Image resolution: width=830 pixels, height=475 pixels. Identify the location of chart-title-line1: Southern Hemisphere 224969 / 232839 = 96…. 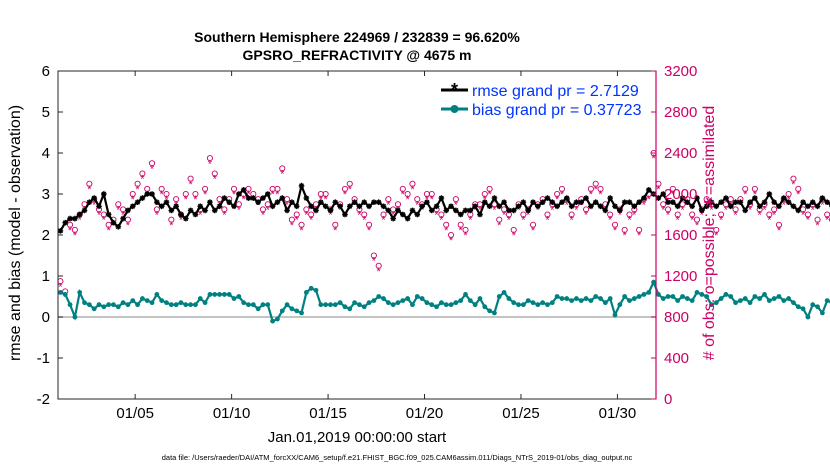
(357, 37).